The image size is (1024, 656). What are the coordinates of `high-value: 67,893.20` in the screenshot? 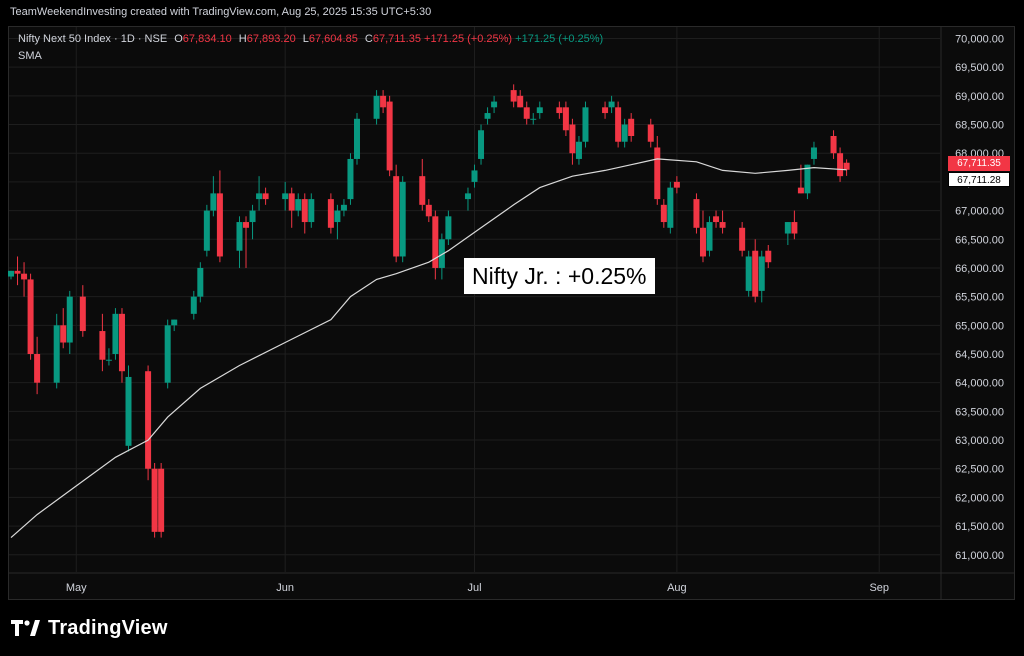 It's located at (271, 39).